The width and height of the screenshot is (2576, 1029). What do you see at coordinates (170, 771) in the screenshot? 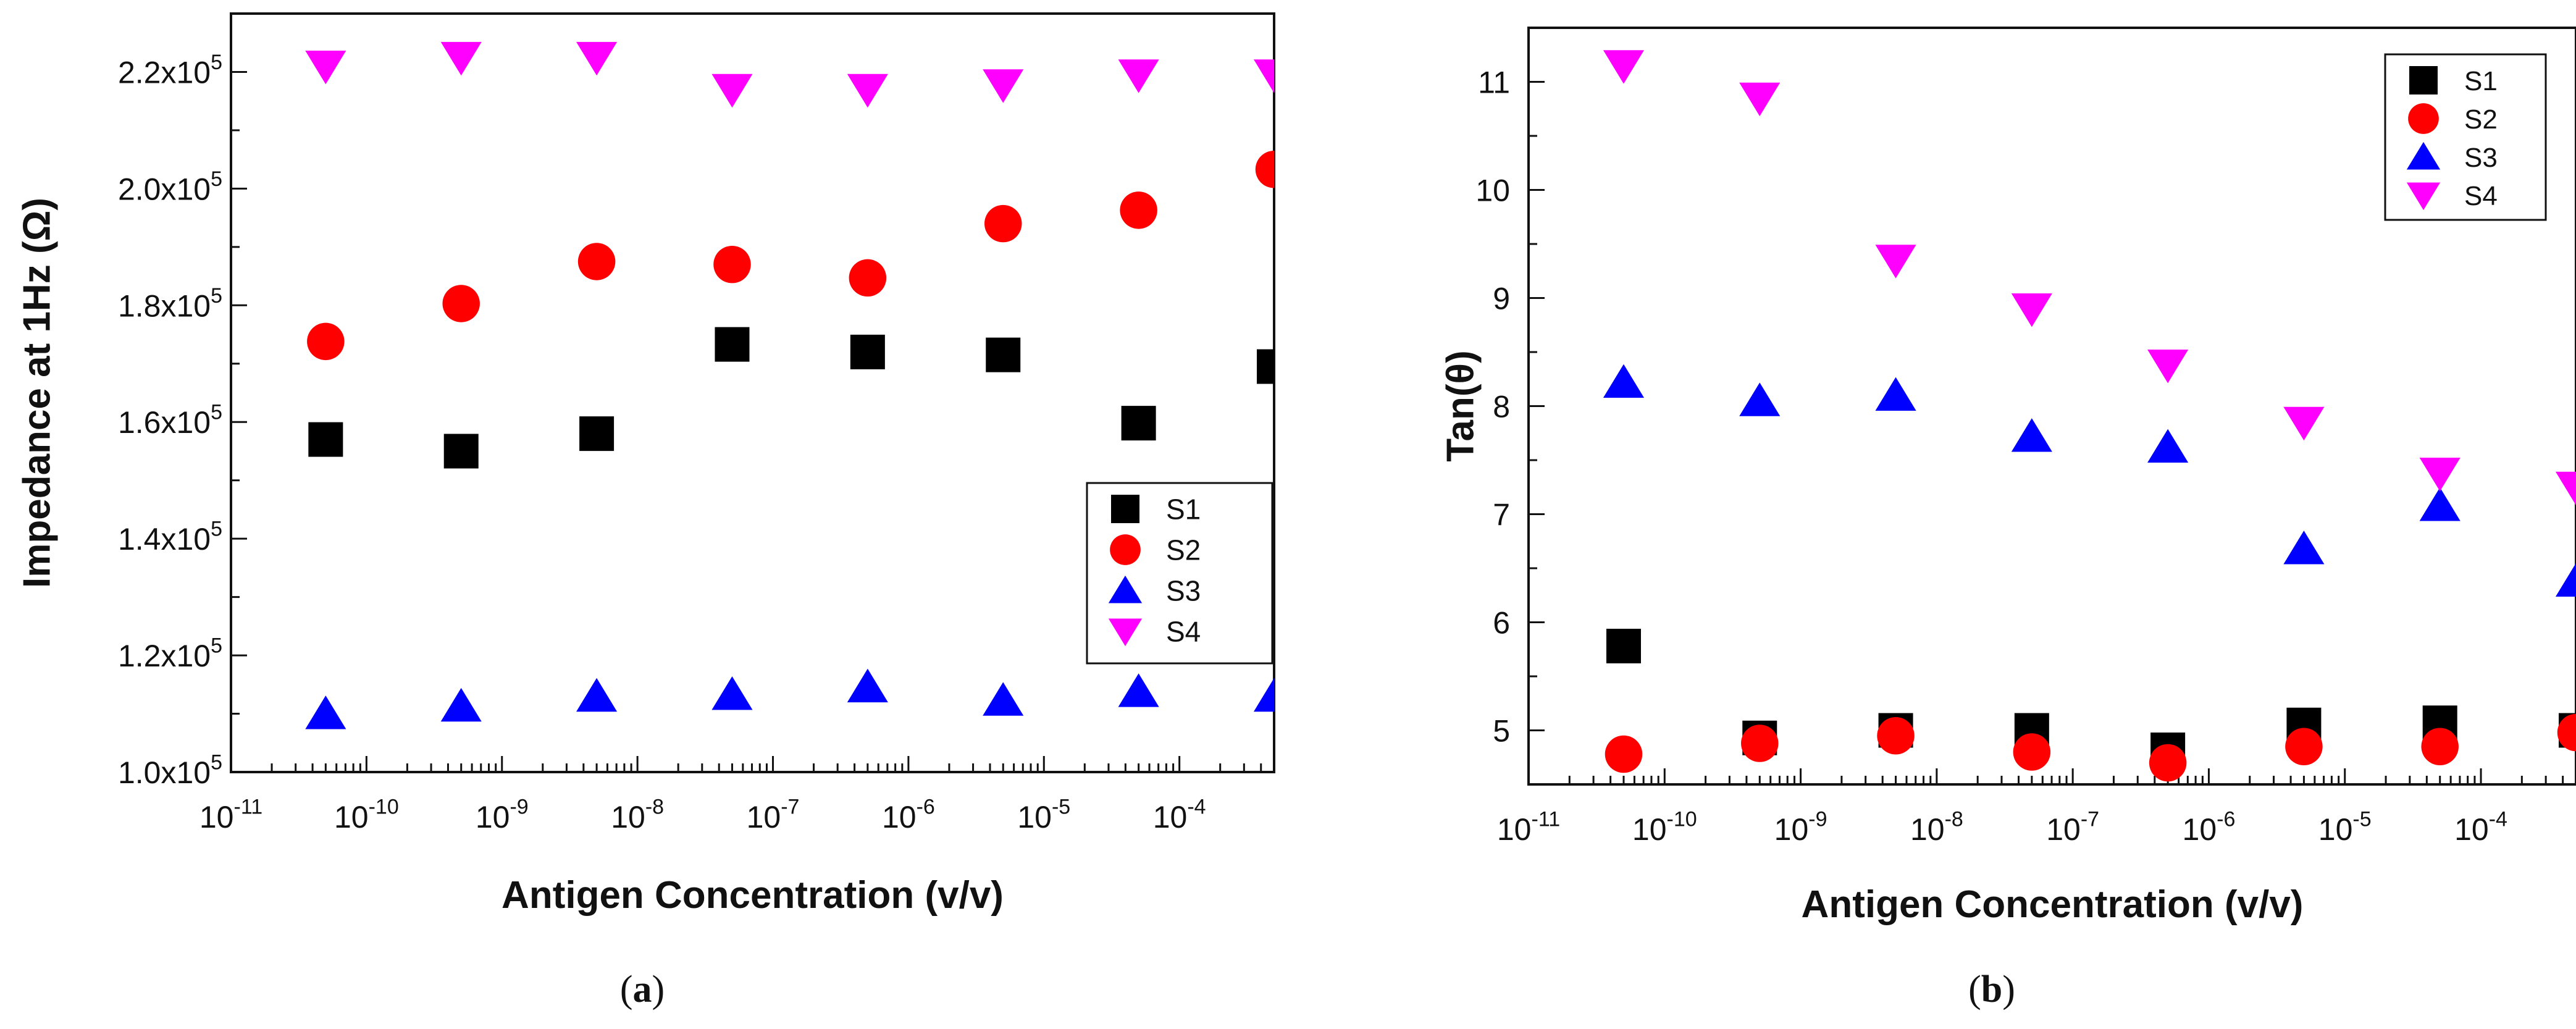
I see `y-tick-label: 1.0x10⁵` at bounding box center [170, 771].